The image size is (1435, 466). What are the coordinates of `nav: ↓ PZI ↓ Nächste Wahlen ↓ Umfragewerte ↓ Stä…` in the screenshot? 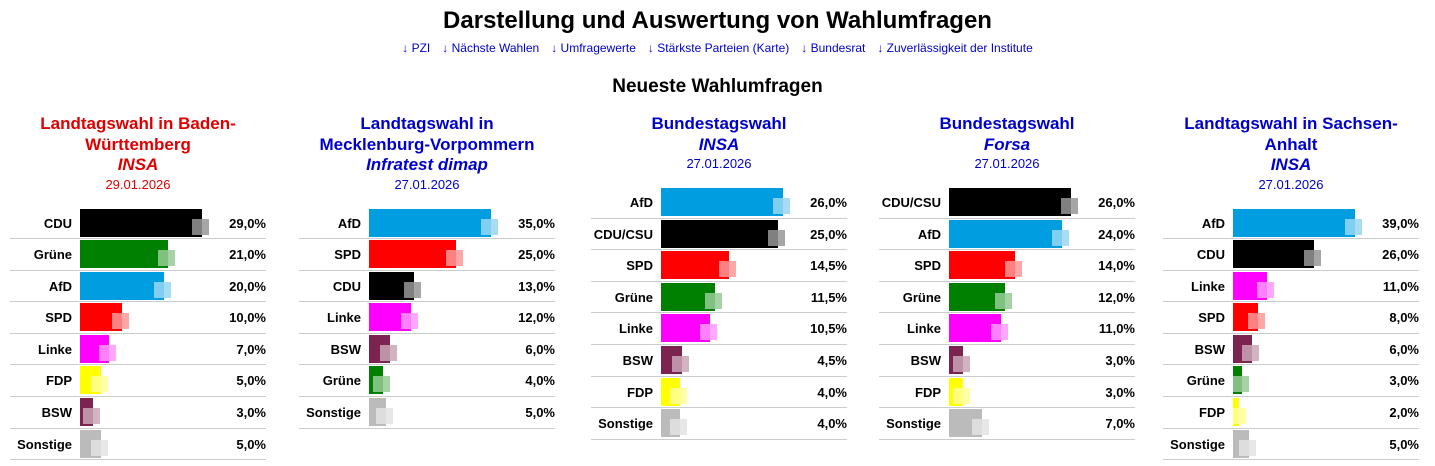 It's located at (717, 48).